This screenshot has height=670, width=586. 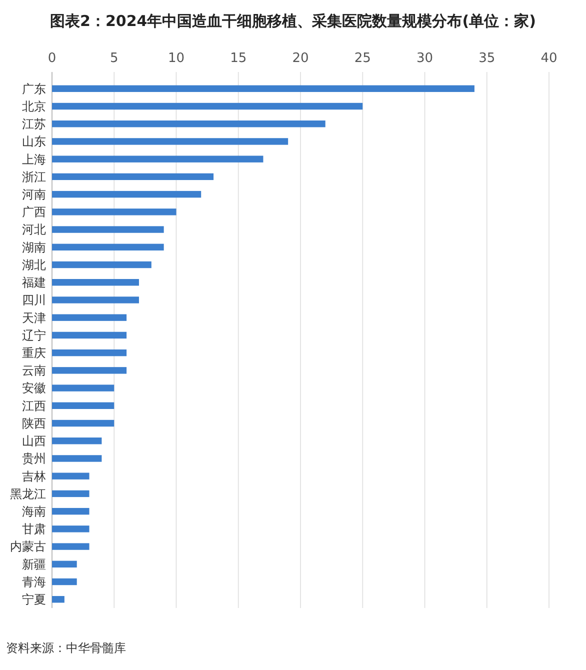 I want to click on x-tick-label: 35, so click(x=487, y=58).